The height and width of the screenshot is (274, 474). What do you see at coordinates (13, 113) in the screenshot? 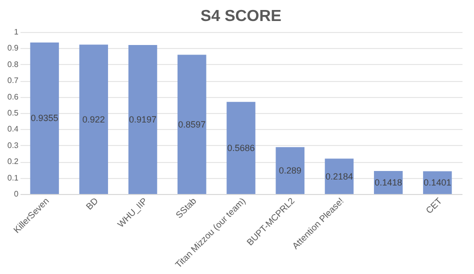
I see `y-tick-label: 0.5` at bounding box center [13, 113].